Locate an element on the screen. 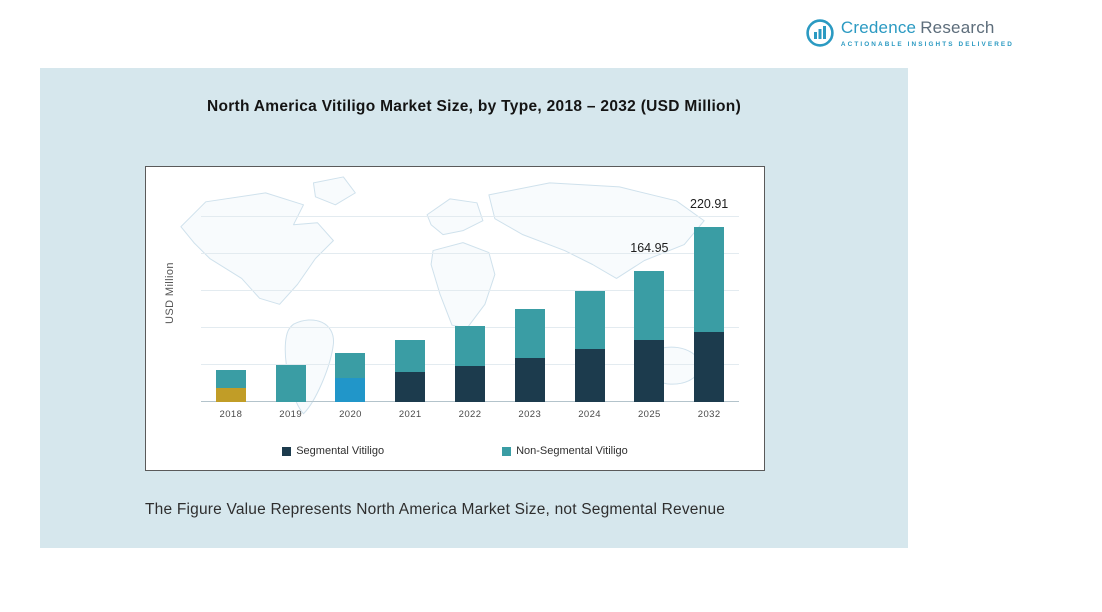 The image size is (1102, 612). stacked-bar-2022 is located at coordinates (470, 363).